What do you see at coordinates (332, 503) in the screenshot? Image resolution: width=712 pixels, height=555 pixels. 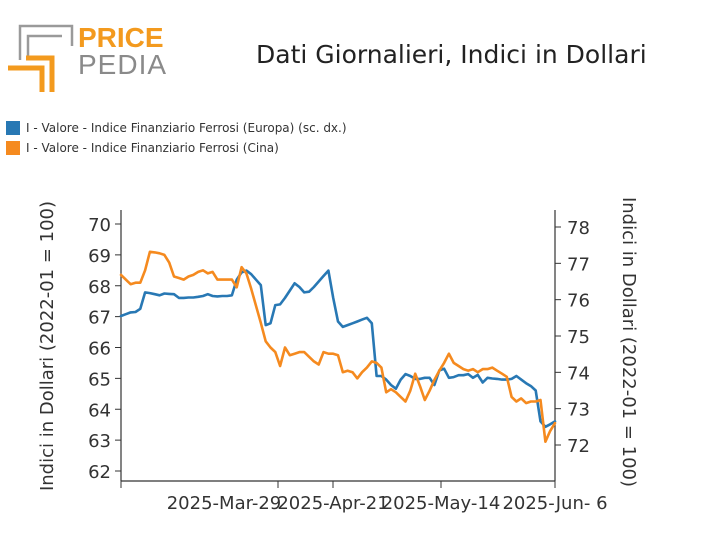 I see `x-tick-label: 2025-Apr-21` at bounding box center [332, 503].